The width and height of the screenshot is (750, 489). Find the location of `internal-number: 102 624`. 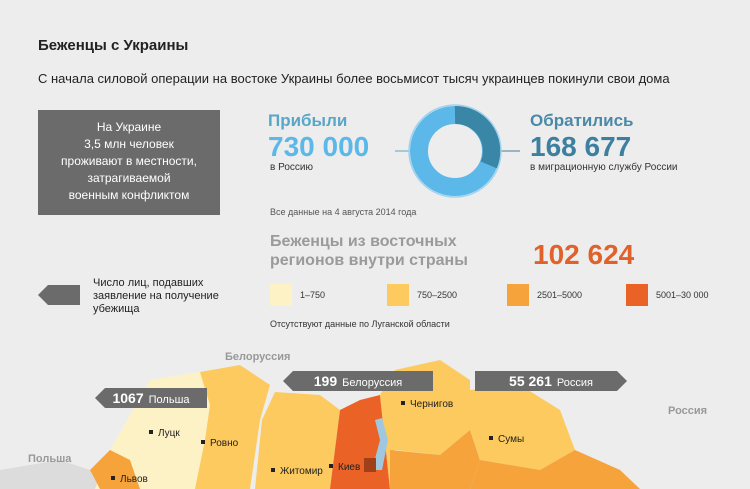

internal-number: 102 624 is located at coordinates (584, 254).